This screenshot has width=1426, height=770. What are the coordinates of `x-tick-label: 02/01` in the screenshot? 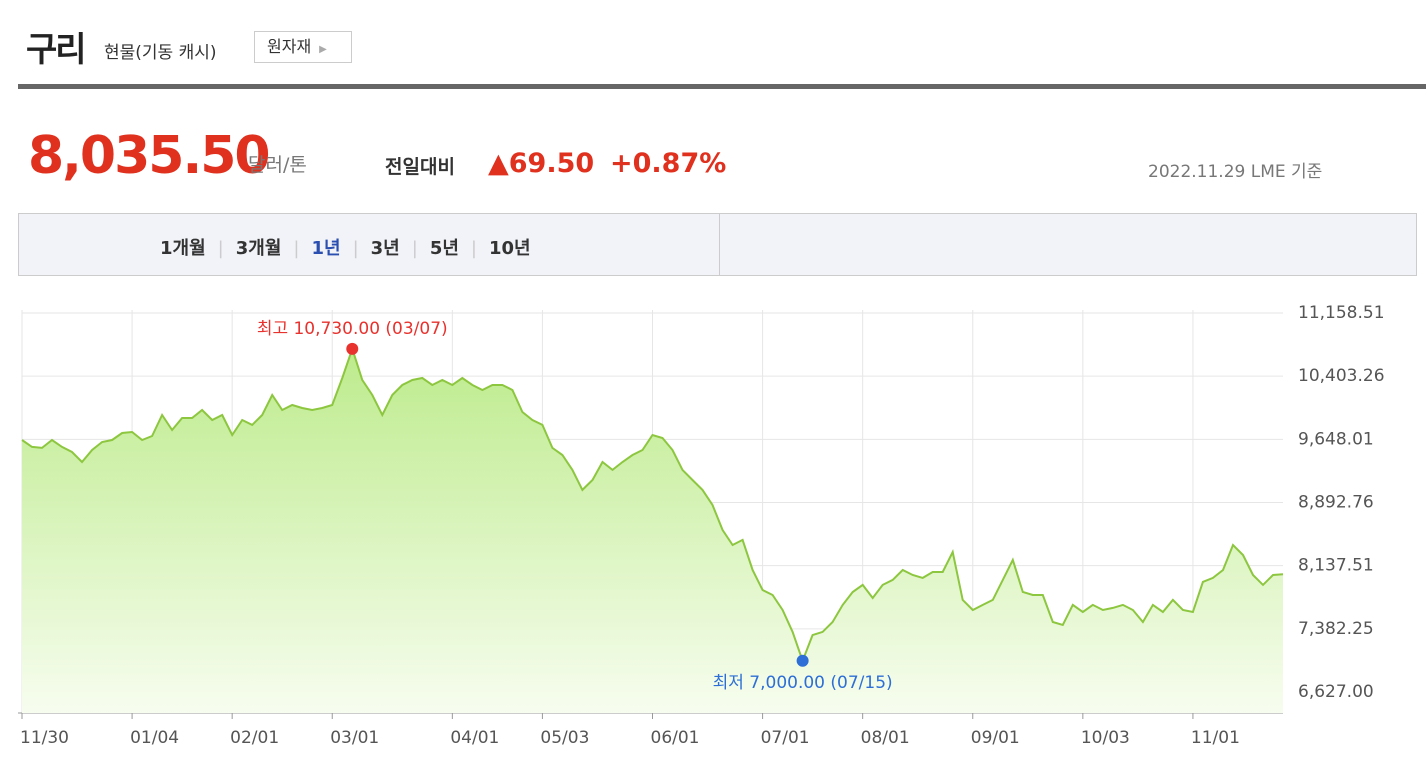 It's located at (254, 738).